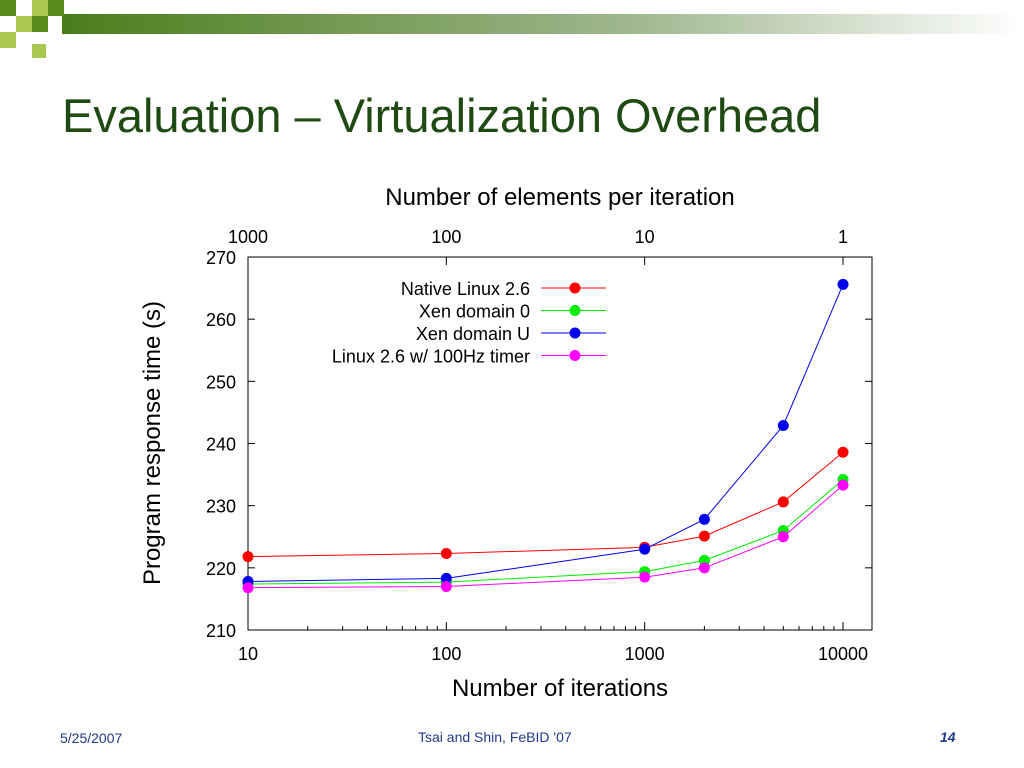  I want to click on y-tick-label: 220, so click(221, 569).